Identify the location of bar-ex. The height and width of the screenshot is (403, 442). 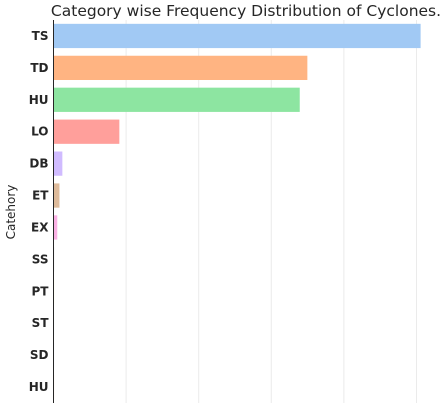
(56, 227).